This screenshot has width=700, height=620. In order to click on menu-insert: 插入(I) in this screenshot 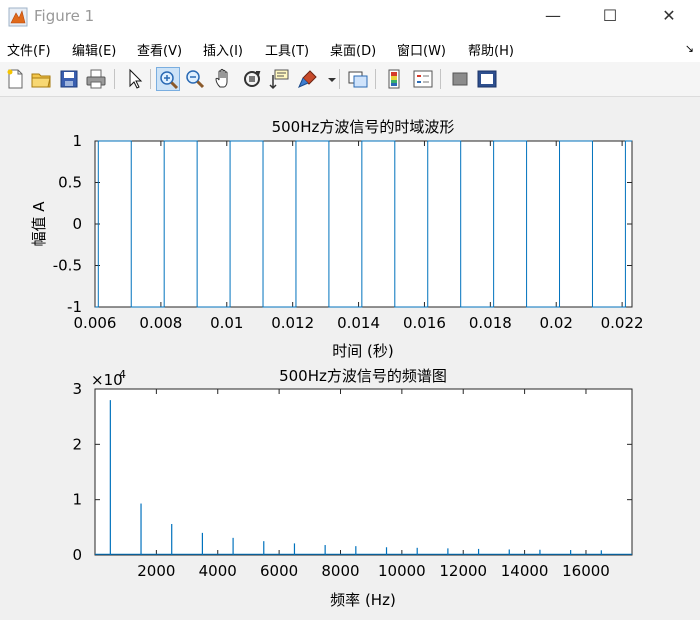, I will do `click(223, 51)`.